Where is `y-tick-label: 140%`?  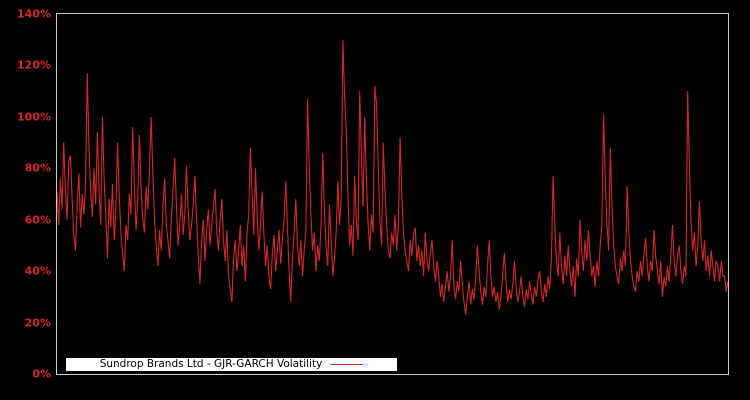 y-tick-label: 140% is located at coordinates (34, 14).